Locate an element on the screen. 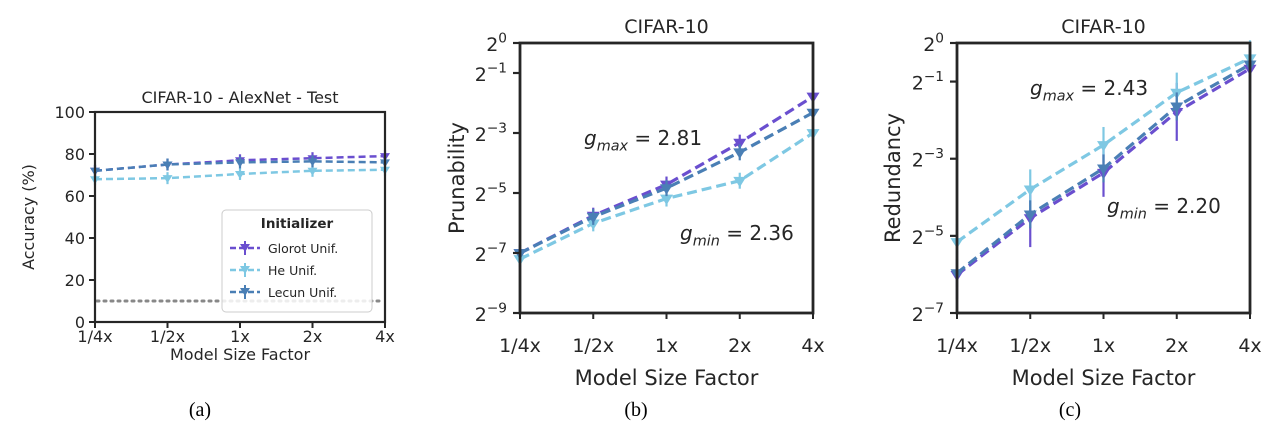  y-tick-label: 60 is located at coordinates (75, 196).